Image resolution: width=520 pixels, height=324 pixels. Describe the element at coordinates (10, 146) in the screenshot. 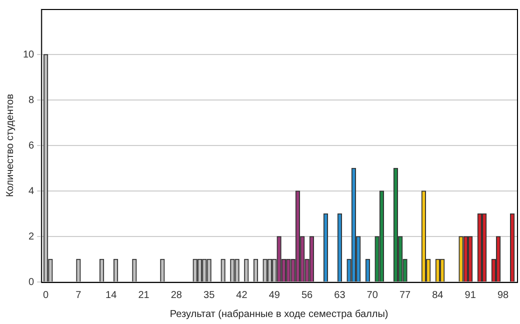

I see `y-axis-title: Количество студентов` at that location.